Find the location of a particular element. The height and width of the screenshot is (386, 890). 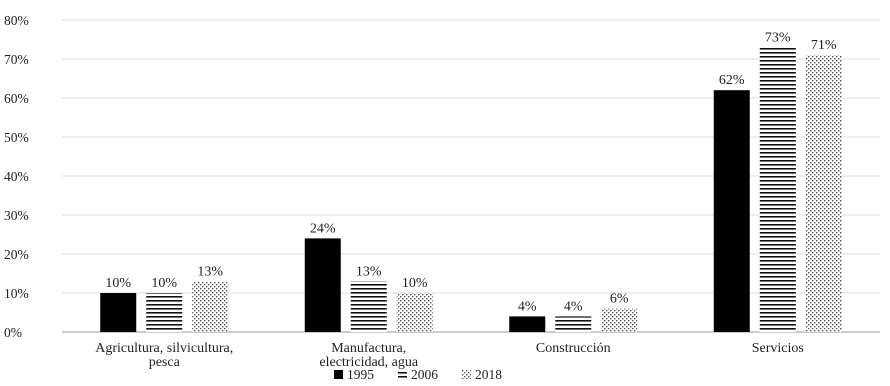

category-label: pesca is located at coordinates (165, 362).